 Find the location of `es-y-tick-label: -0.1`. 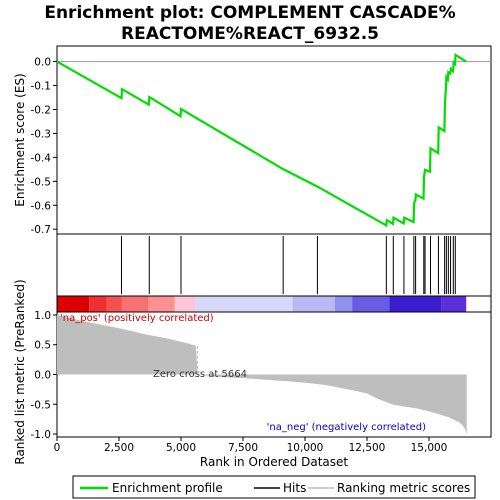

es-y-tick-label: -0.1 is located at coordinates (41, 87).